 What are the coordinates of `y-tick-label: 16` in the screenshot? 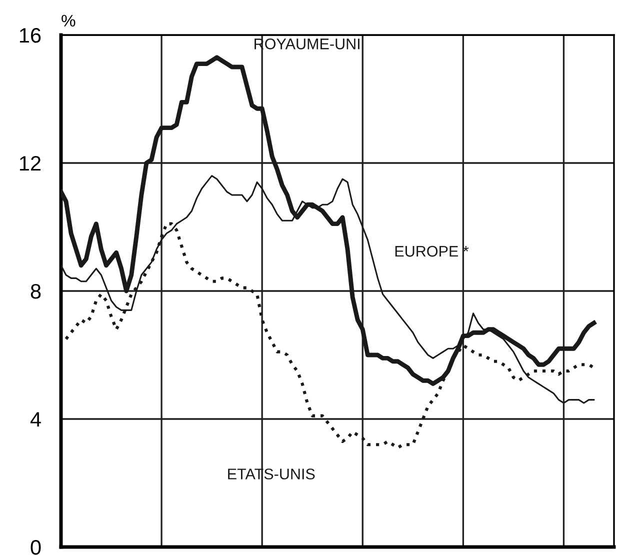 It's located at (30, 35).